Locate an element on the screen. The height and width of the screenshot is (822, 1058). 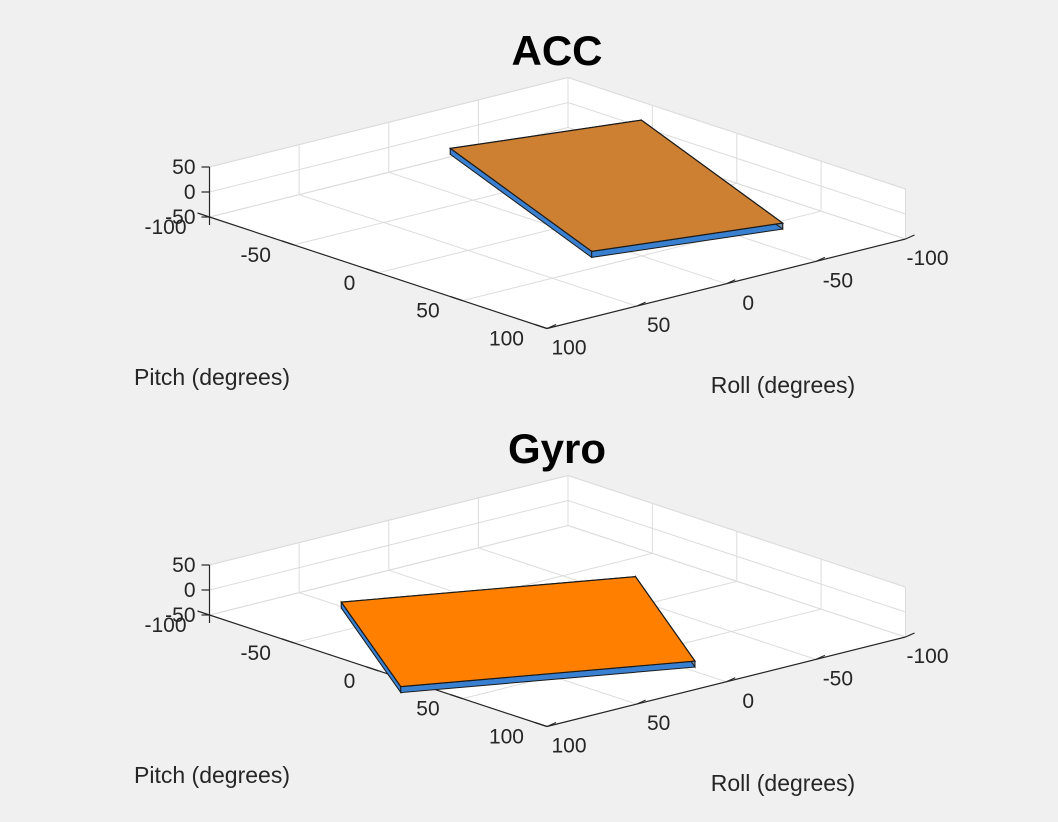
chart-title: Gyro is located at coordinates (557, 448).